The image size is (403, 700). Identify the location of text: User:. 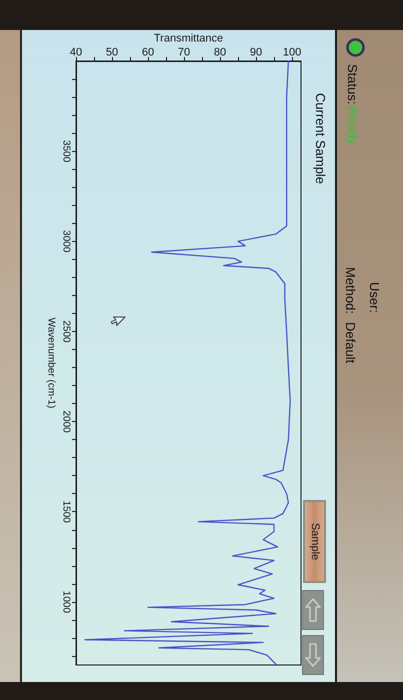
(374, 298).